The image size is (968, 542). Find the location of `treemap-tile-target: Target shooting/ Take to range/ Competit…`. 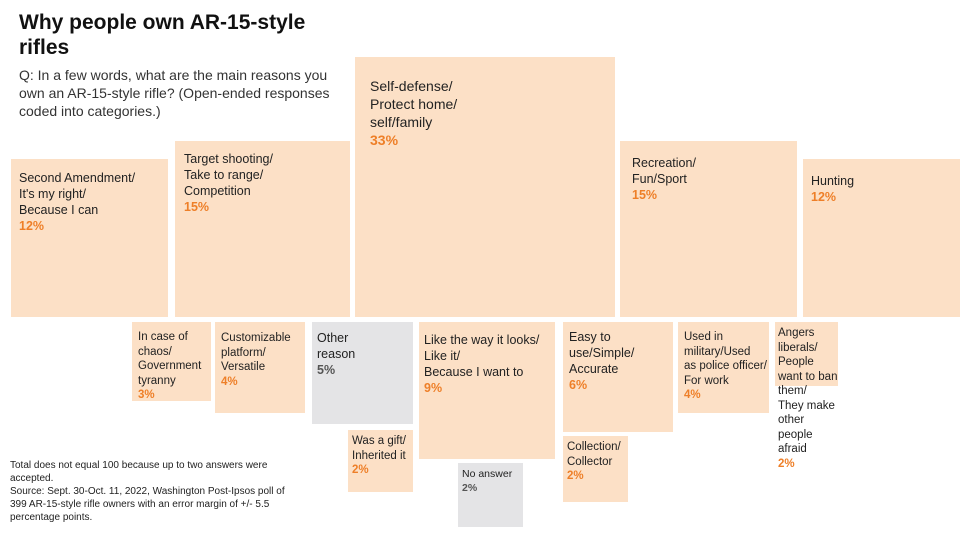

treemap-tile-target: Target shooting/ Take to range/ Competit… is located at coordinates (262, 229).